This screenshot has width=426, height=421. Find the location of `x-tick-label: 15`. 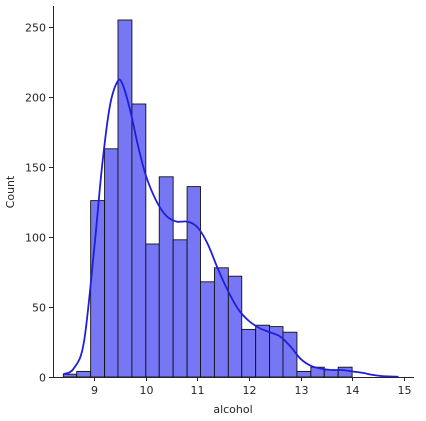

x-tick-label: 15 is located at coordinates (405, 390).